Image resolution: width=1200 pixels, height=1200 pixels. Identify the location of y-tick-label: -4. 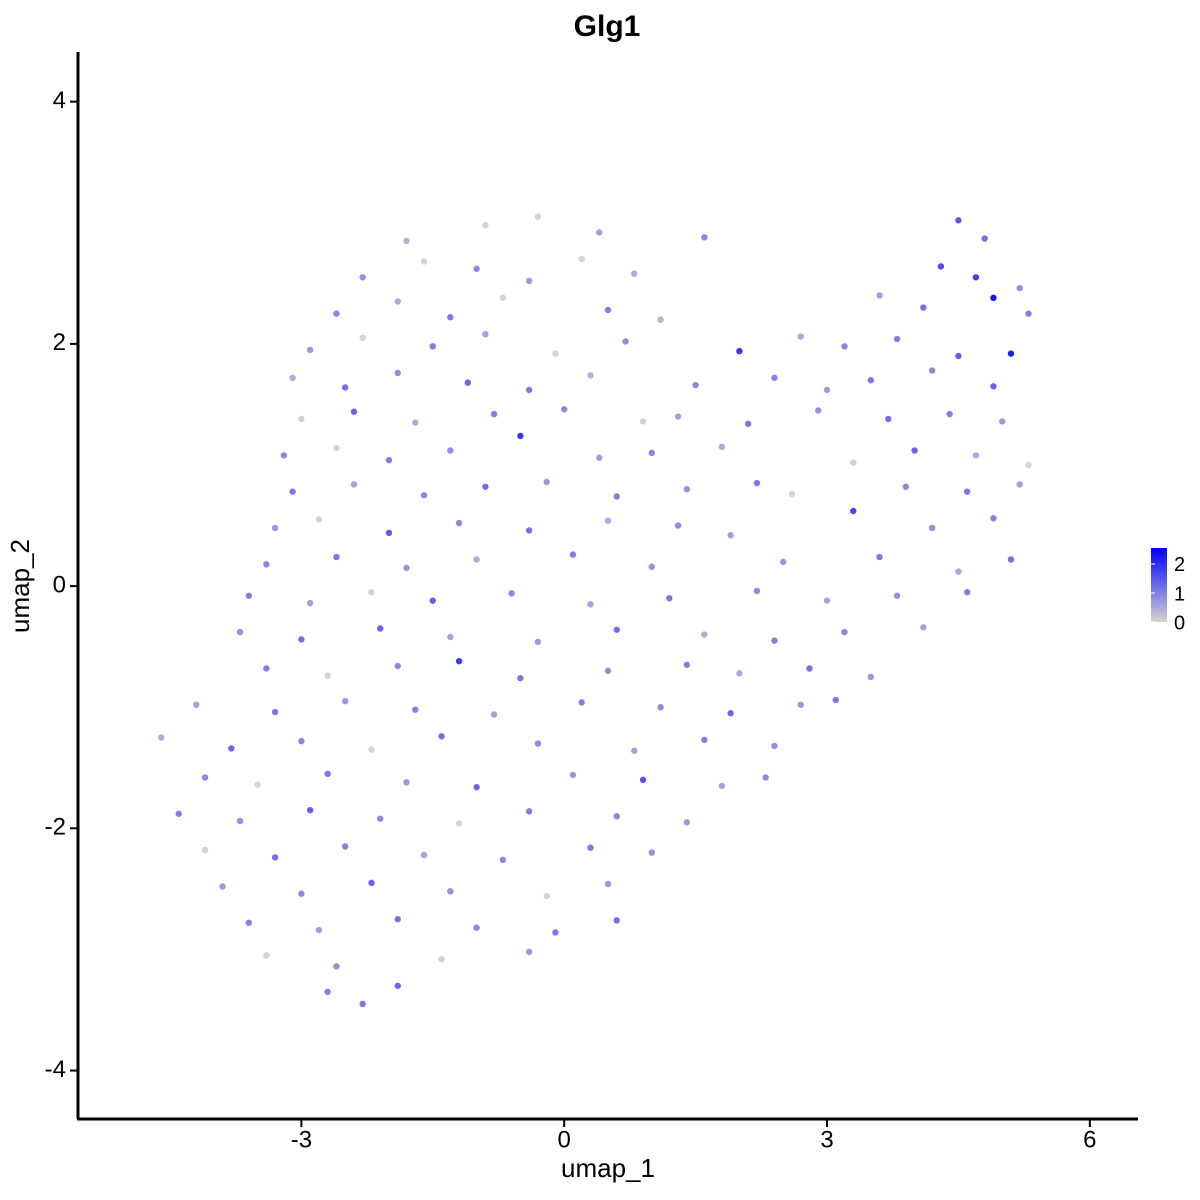
(55, 1069).